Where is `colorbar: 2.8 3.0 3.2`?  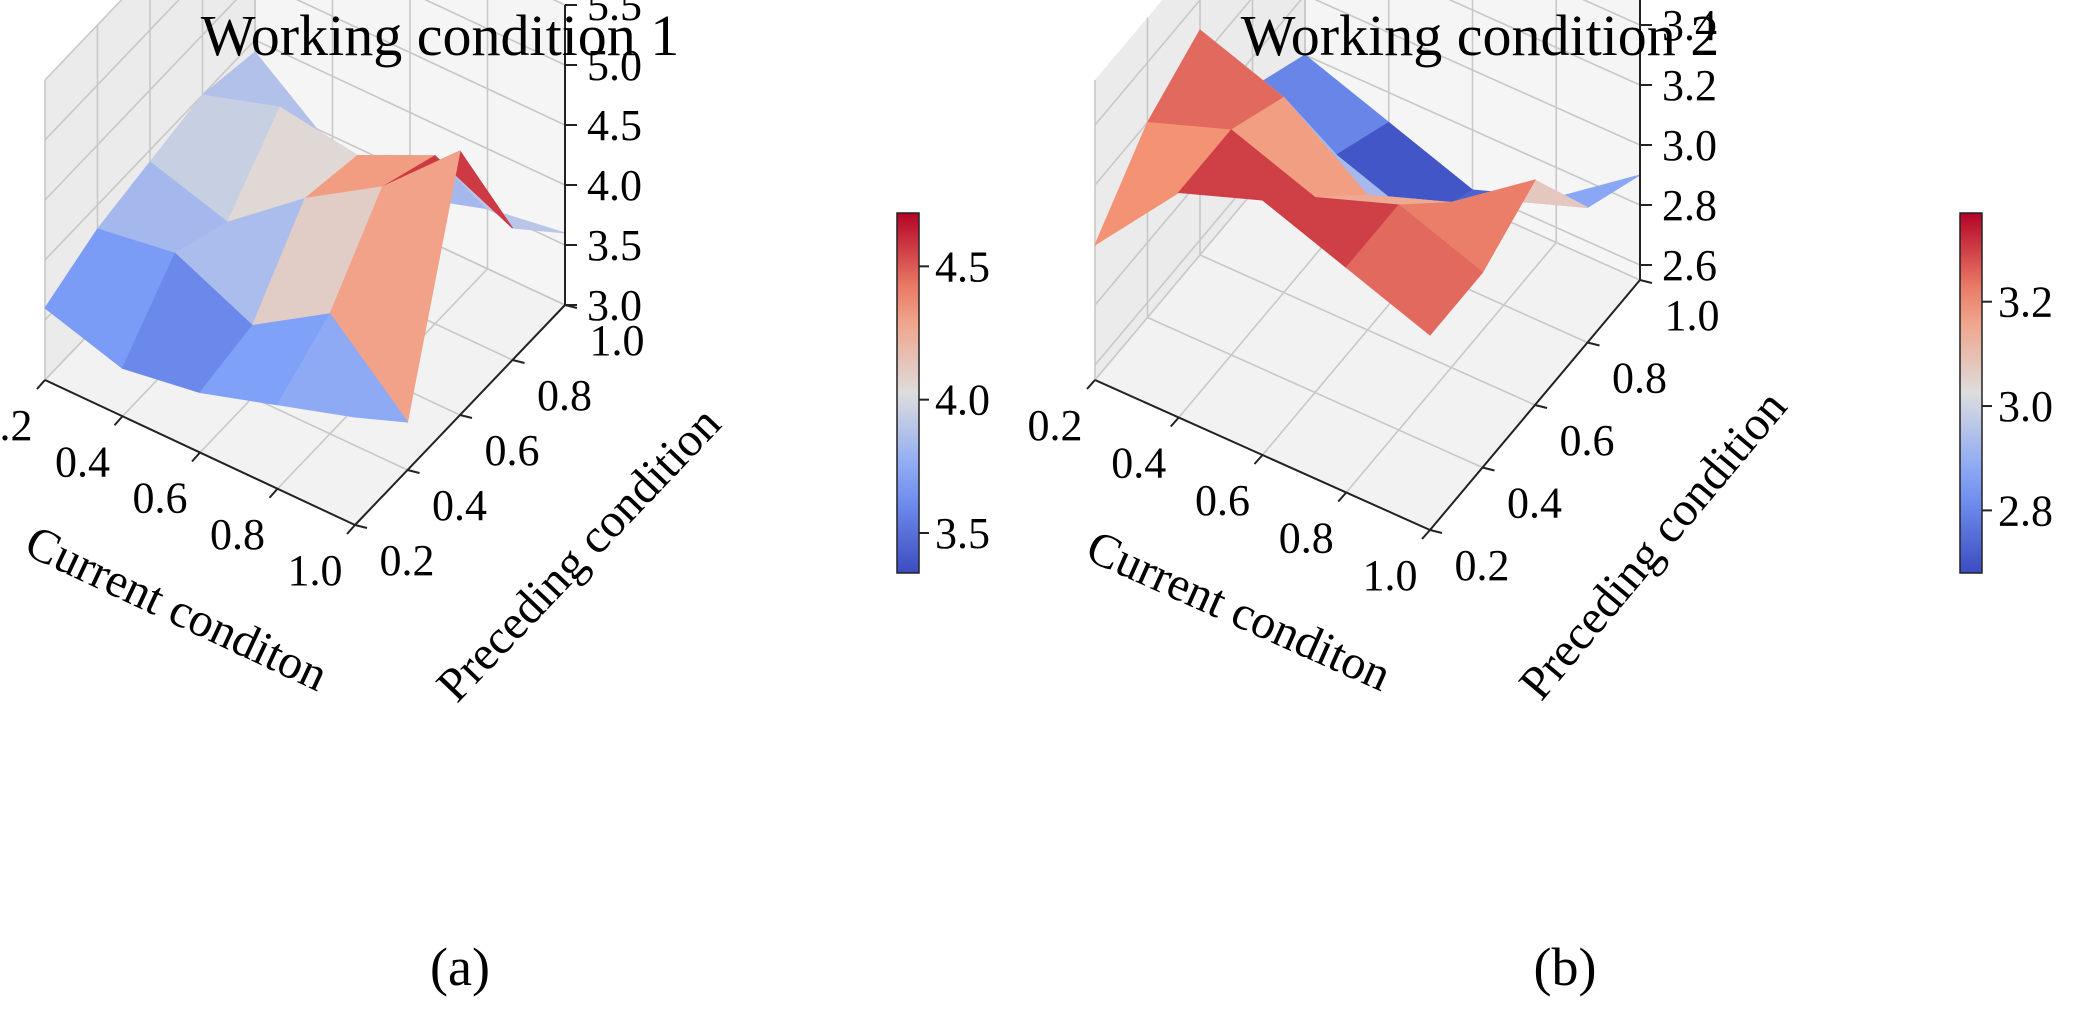 colorbar: 2.8 3.0 3.2 is located at coordinates (2006, 393).